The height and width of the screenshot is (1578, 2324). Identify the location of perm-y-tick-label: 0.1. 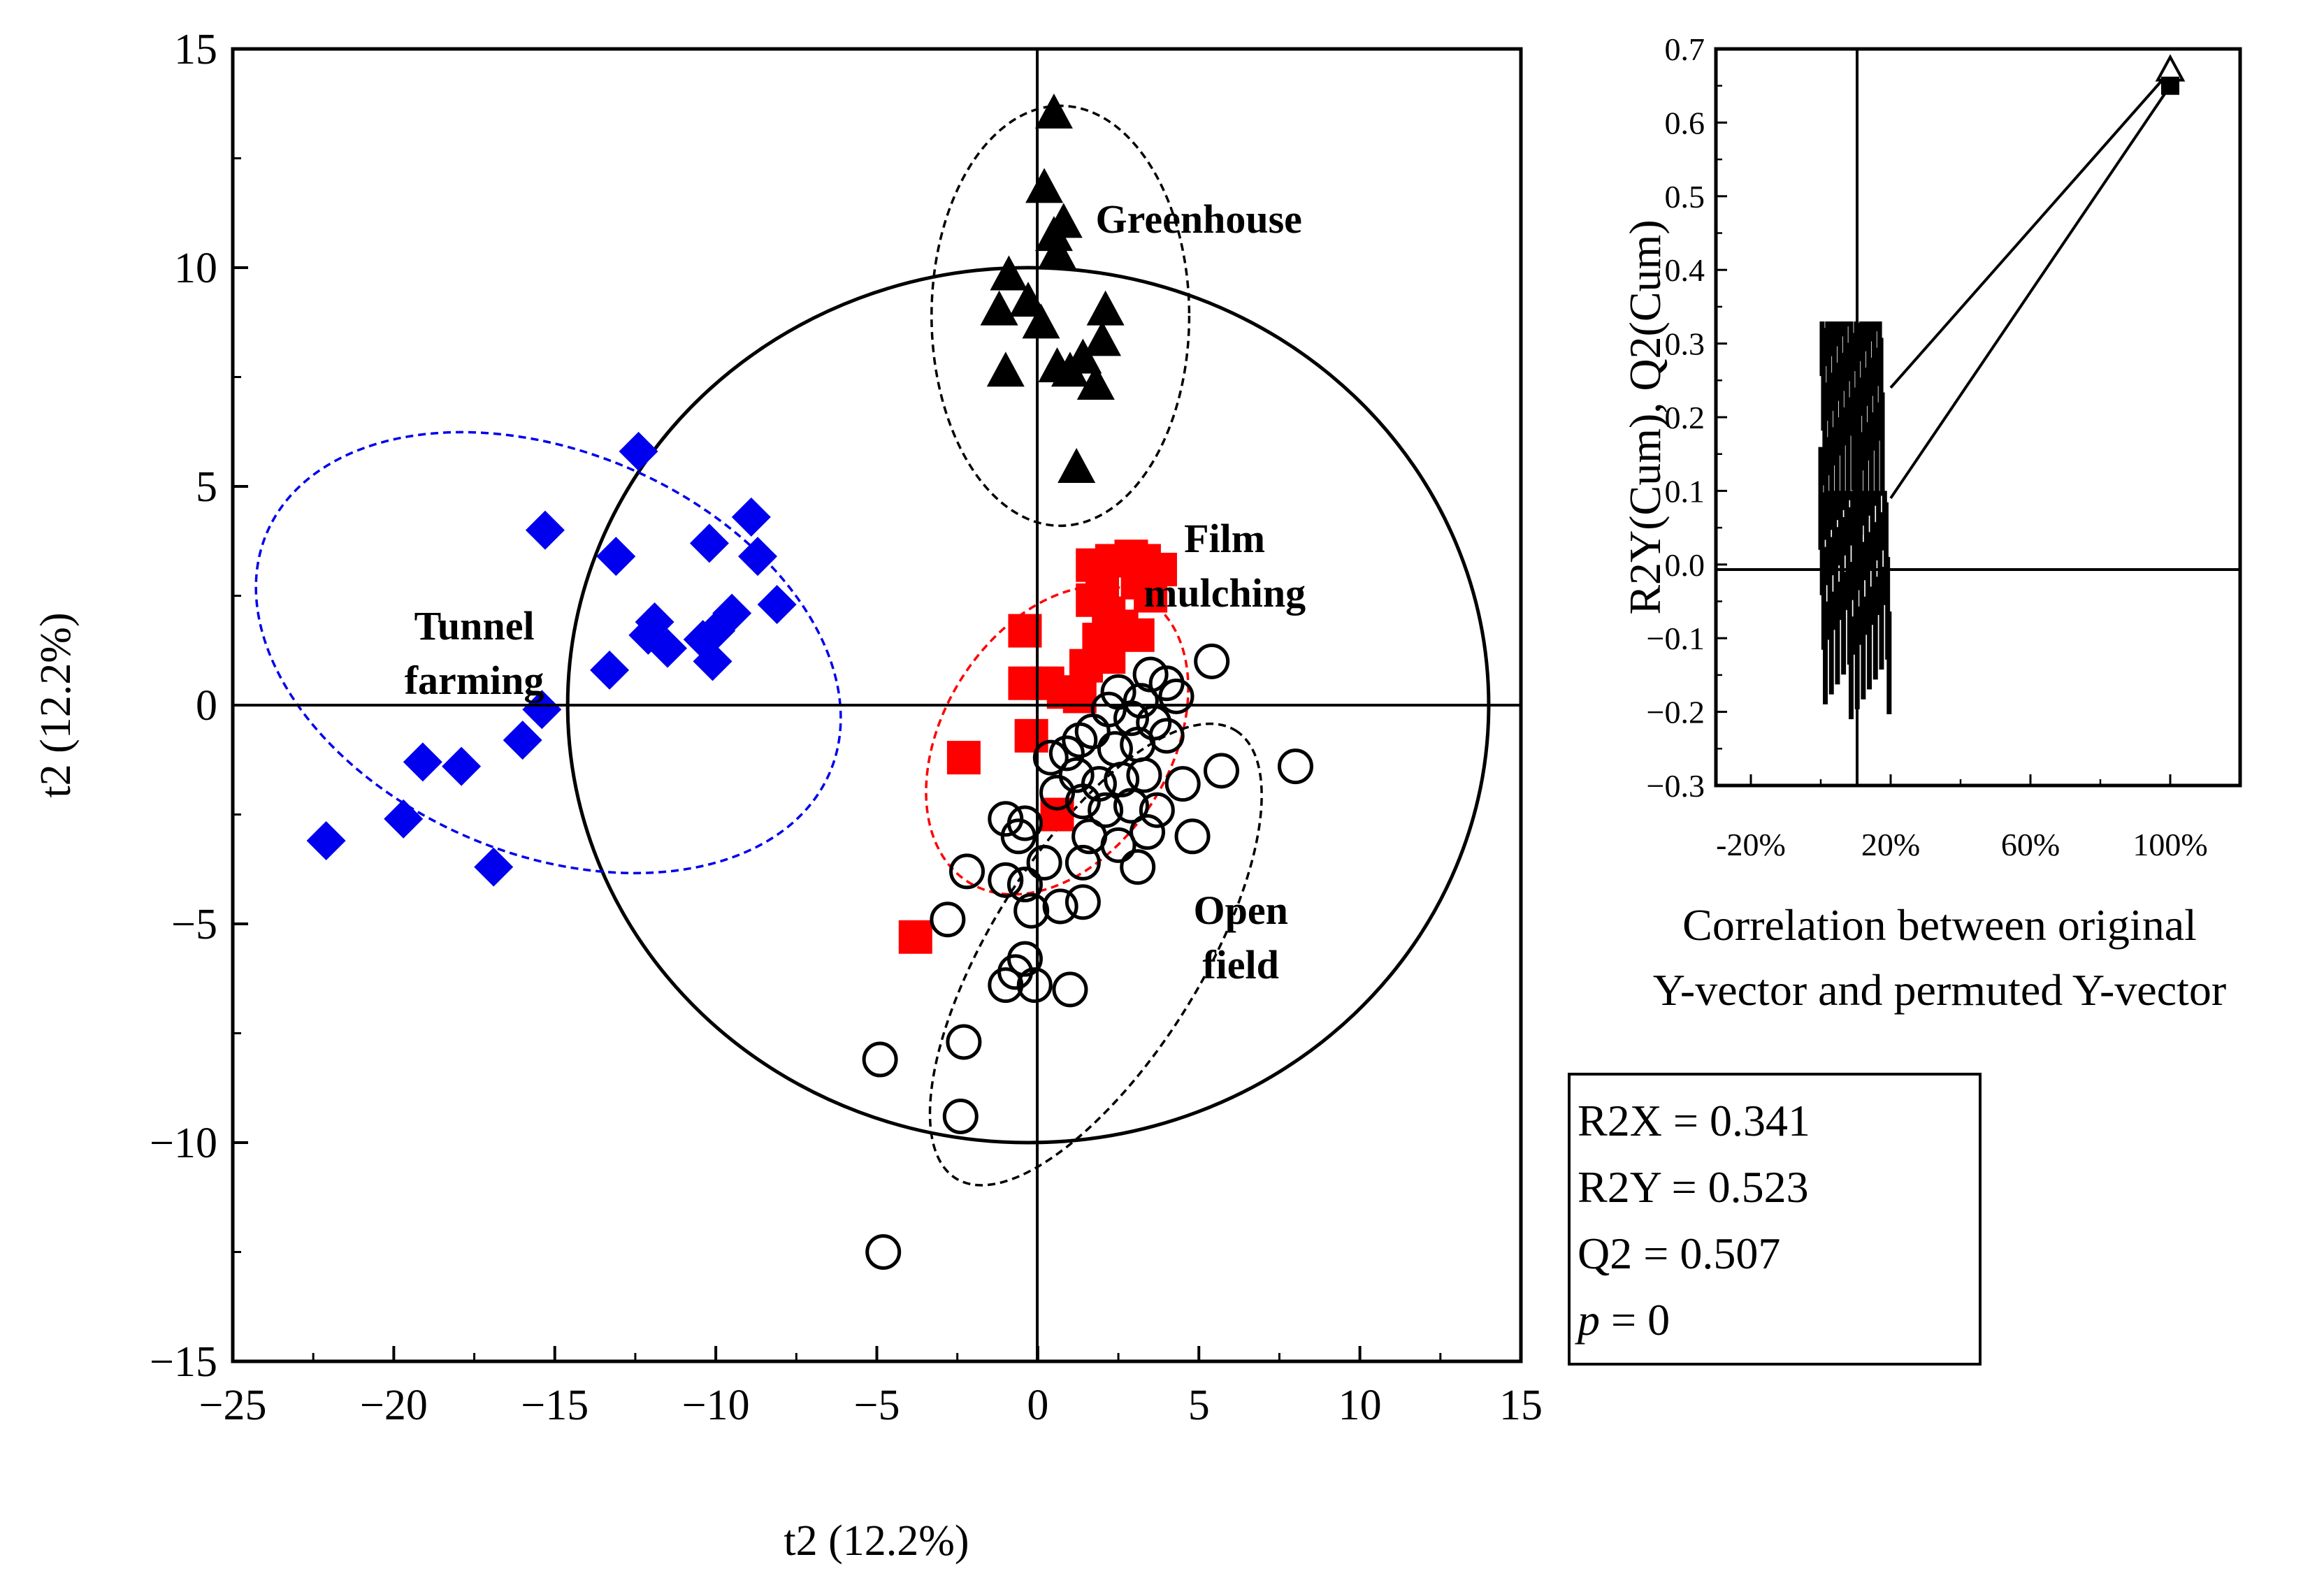
(1685, 491).